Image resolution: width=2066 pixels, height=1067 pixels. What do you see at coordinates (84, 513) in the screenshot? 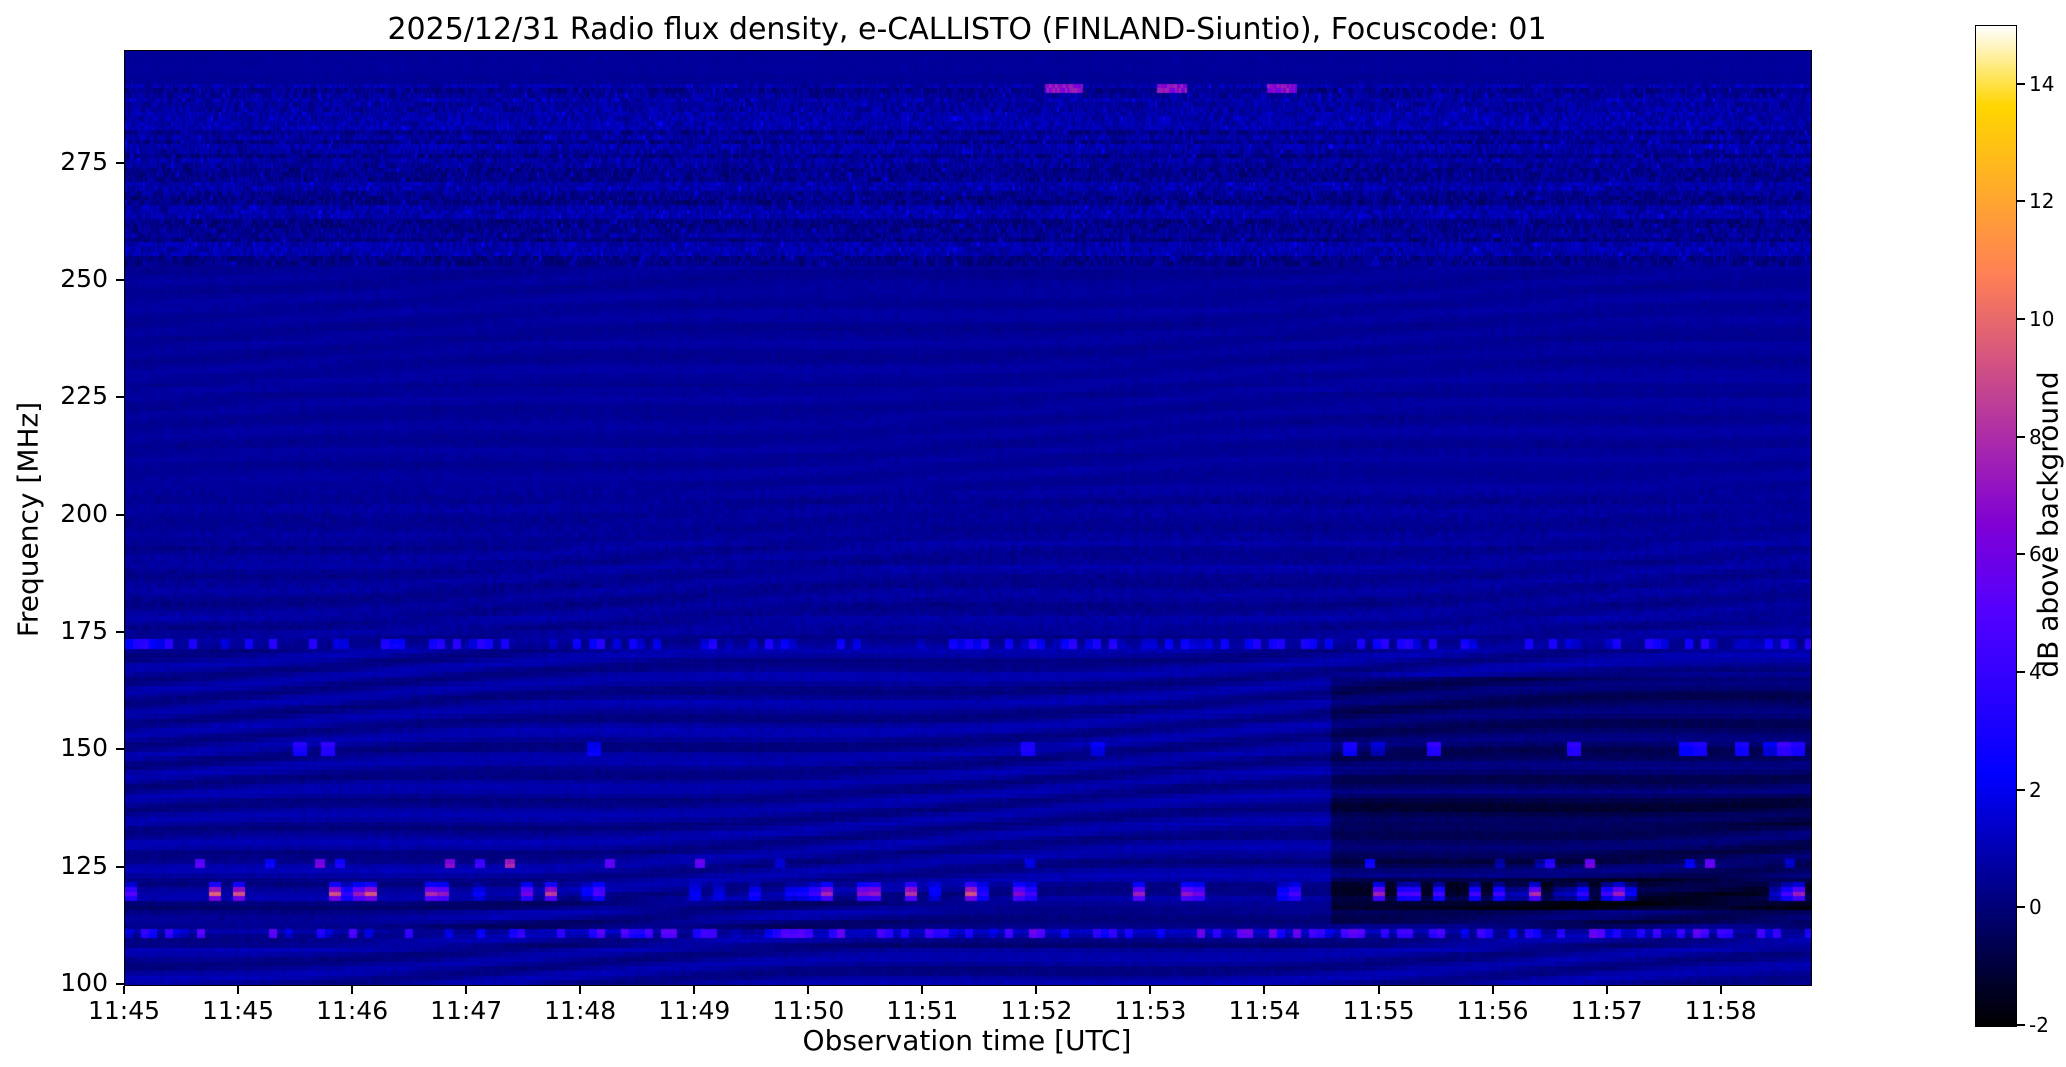
I see `y-tick-label: 200` at bounding box center [84, 513].